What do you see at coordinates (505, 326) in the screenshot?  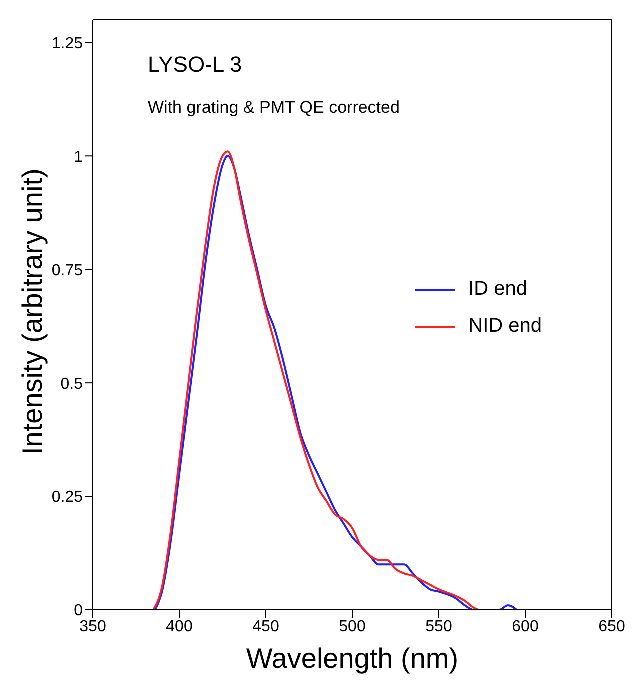 I see `legend-label: NID end` at bounding box center [505, 326].